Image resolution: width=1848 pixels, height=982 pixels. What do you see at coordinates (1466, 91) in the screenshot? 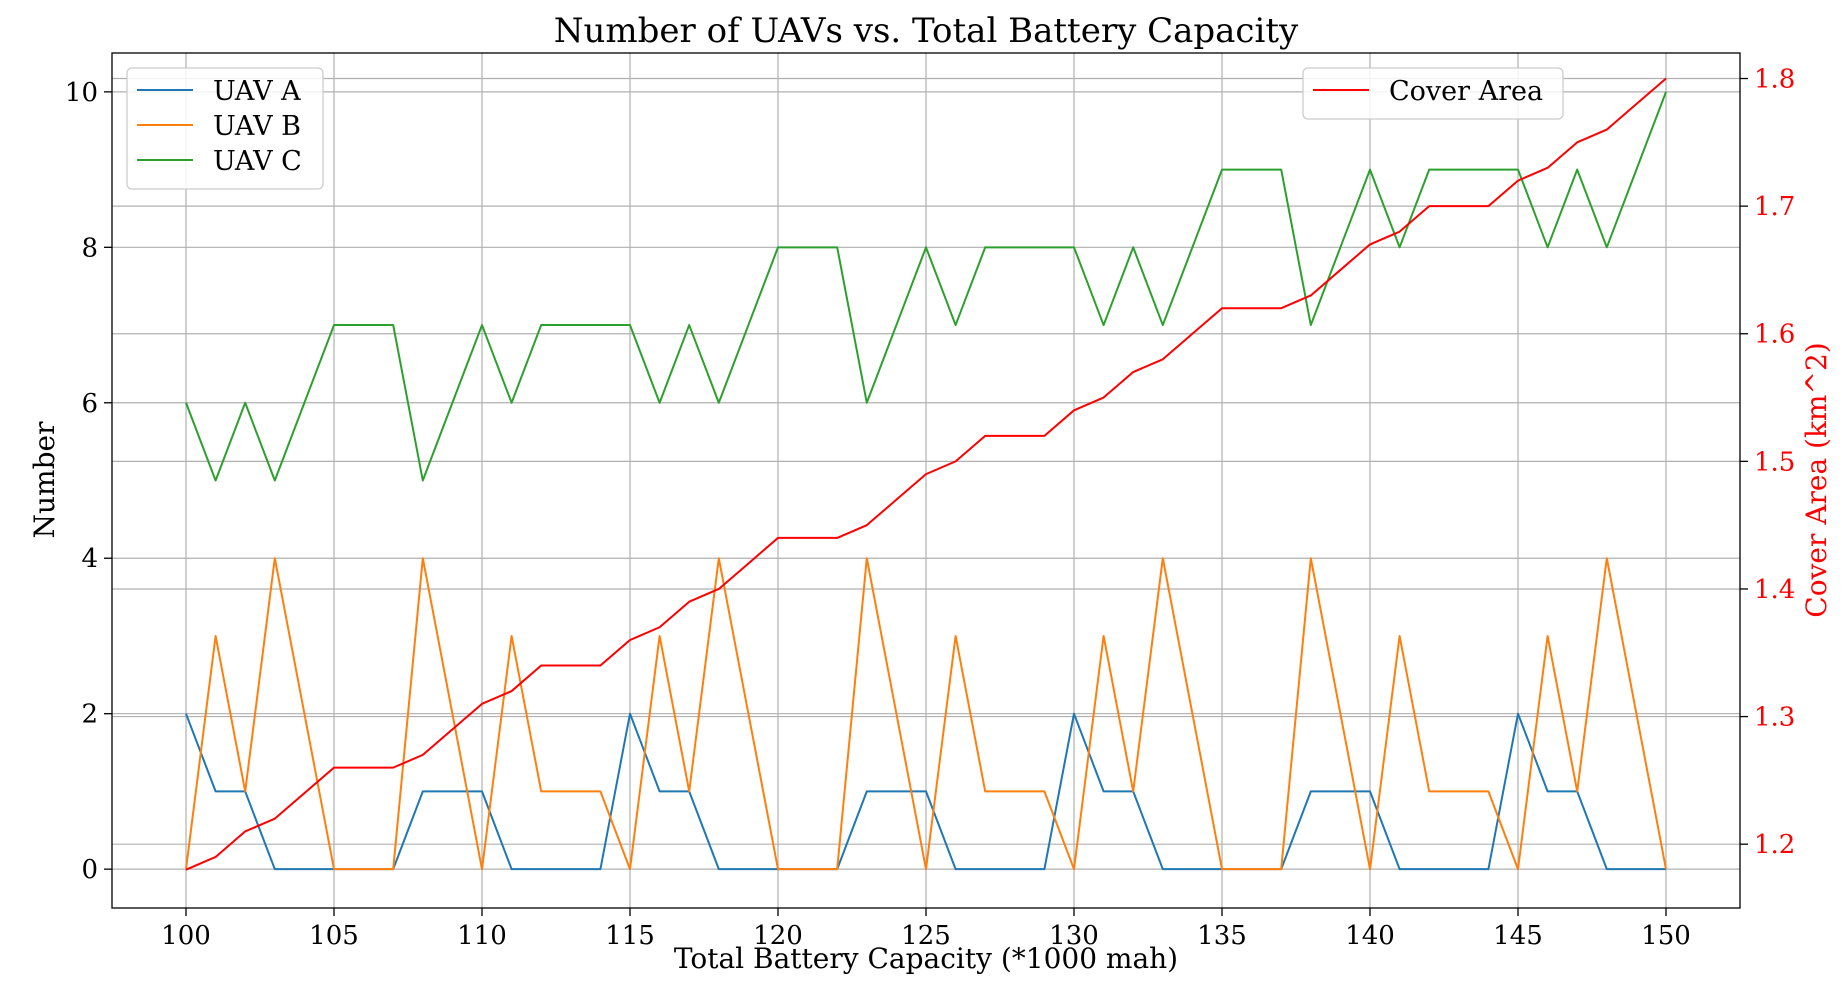
I see `legend-label-cover-area: Cover Area` at bounding box center [1466, 91].